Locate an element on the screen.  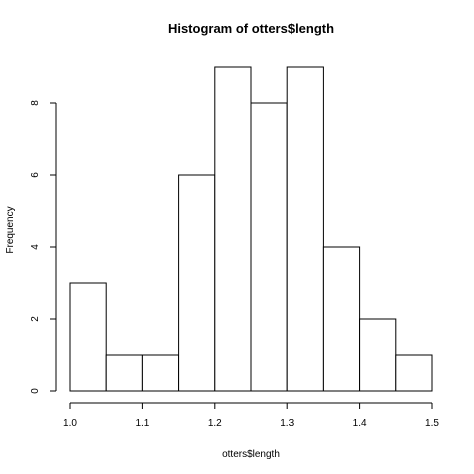
x-tick-label: 1.3 is located at coordinates (287, 423).